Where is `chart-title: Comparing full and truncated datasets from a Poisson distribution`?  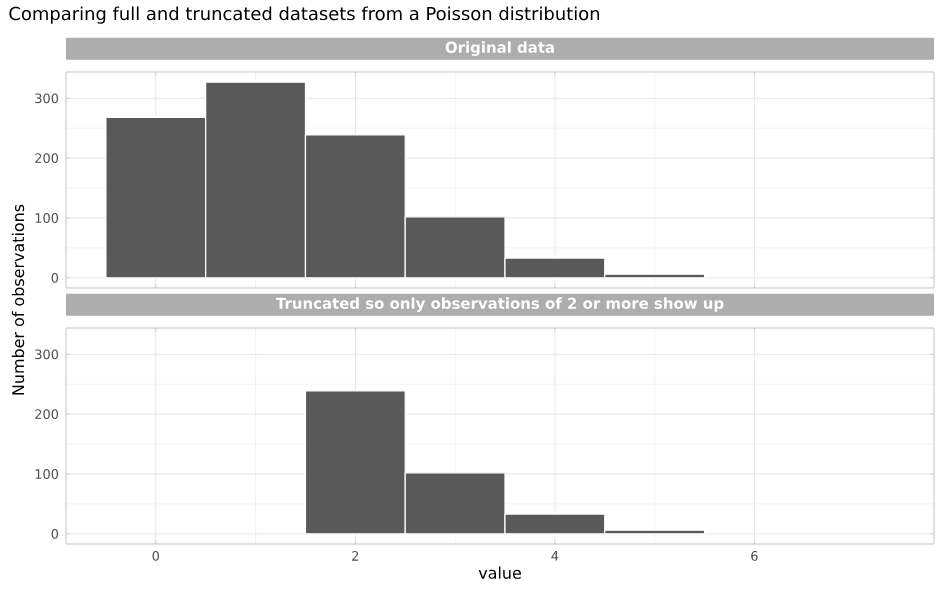 chart-title: Comparing full and truncated datasets from a Poisson distribution is located at coordinates (304, 15).